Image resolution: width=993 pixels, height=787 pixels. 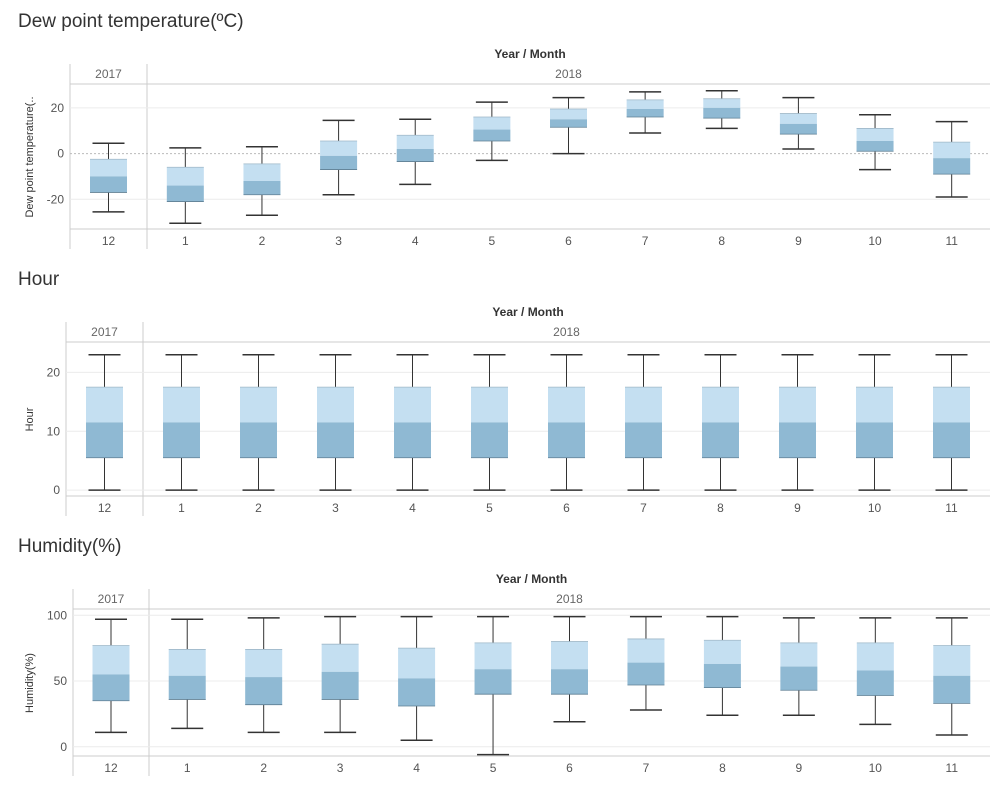 What do you see at coordinates (58, 108) in the screenshot?
I see `y-tick-label: 20` at bounding box center [58, 108].